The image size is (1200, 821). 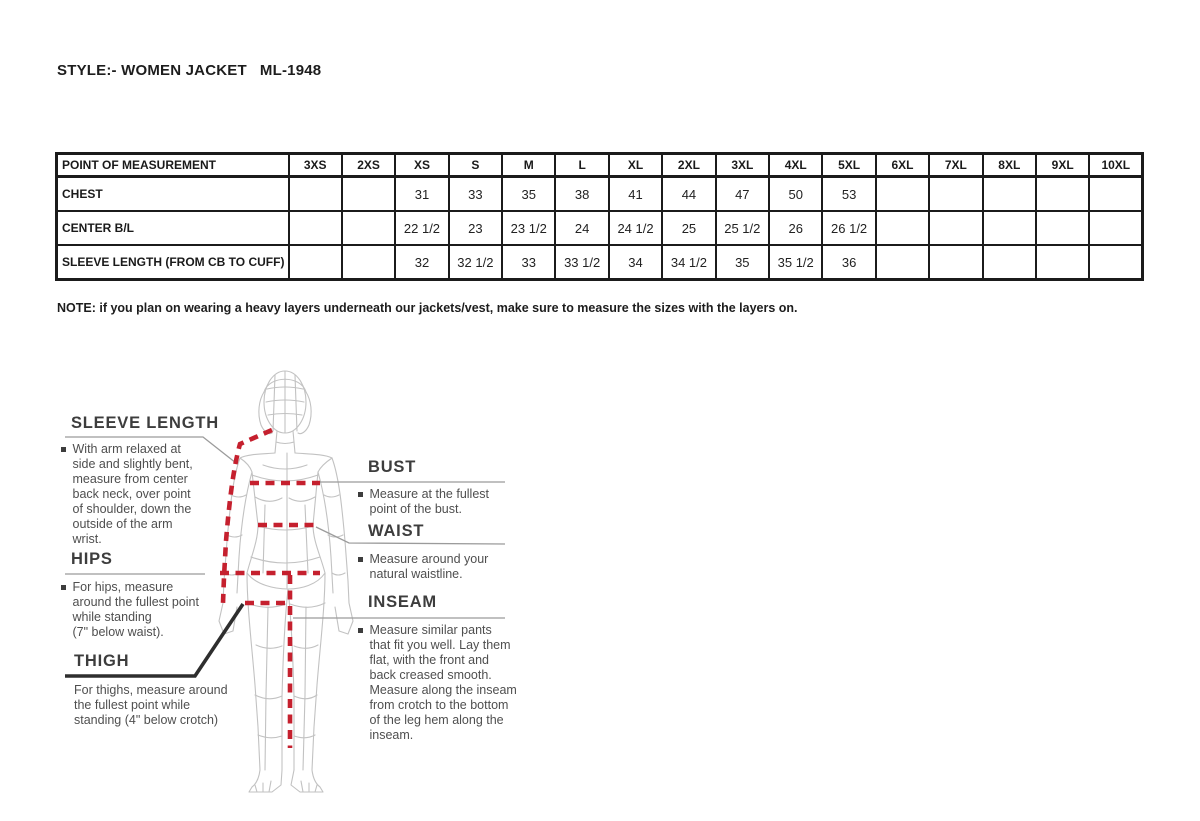 I want to click on waist-heading: WAIST, so click(x=396, y=531).